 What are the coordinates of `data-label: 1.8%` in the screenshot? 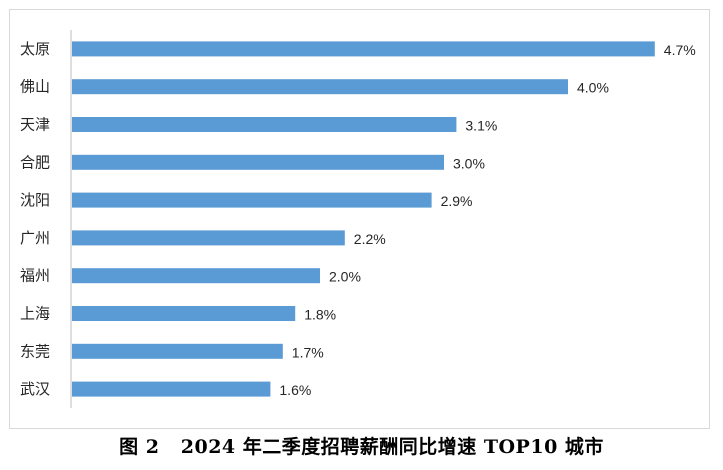 It's located at (320, 315).